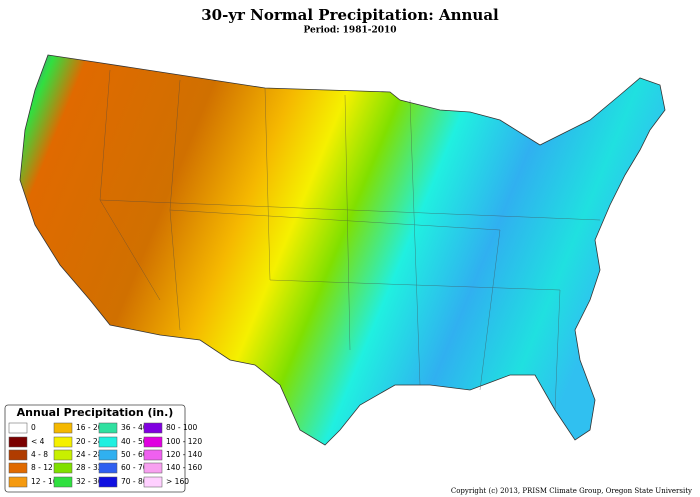 The height and width of the screenshot is (497, 700). I want to click on map-period: Period: 1981-2010, so click(350, 31).